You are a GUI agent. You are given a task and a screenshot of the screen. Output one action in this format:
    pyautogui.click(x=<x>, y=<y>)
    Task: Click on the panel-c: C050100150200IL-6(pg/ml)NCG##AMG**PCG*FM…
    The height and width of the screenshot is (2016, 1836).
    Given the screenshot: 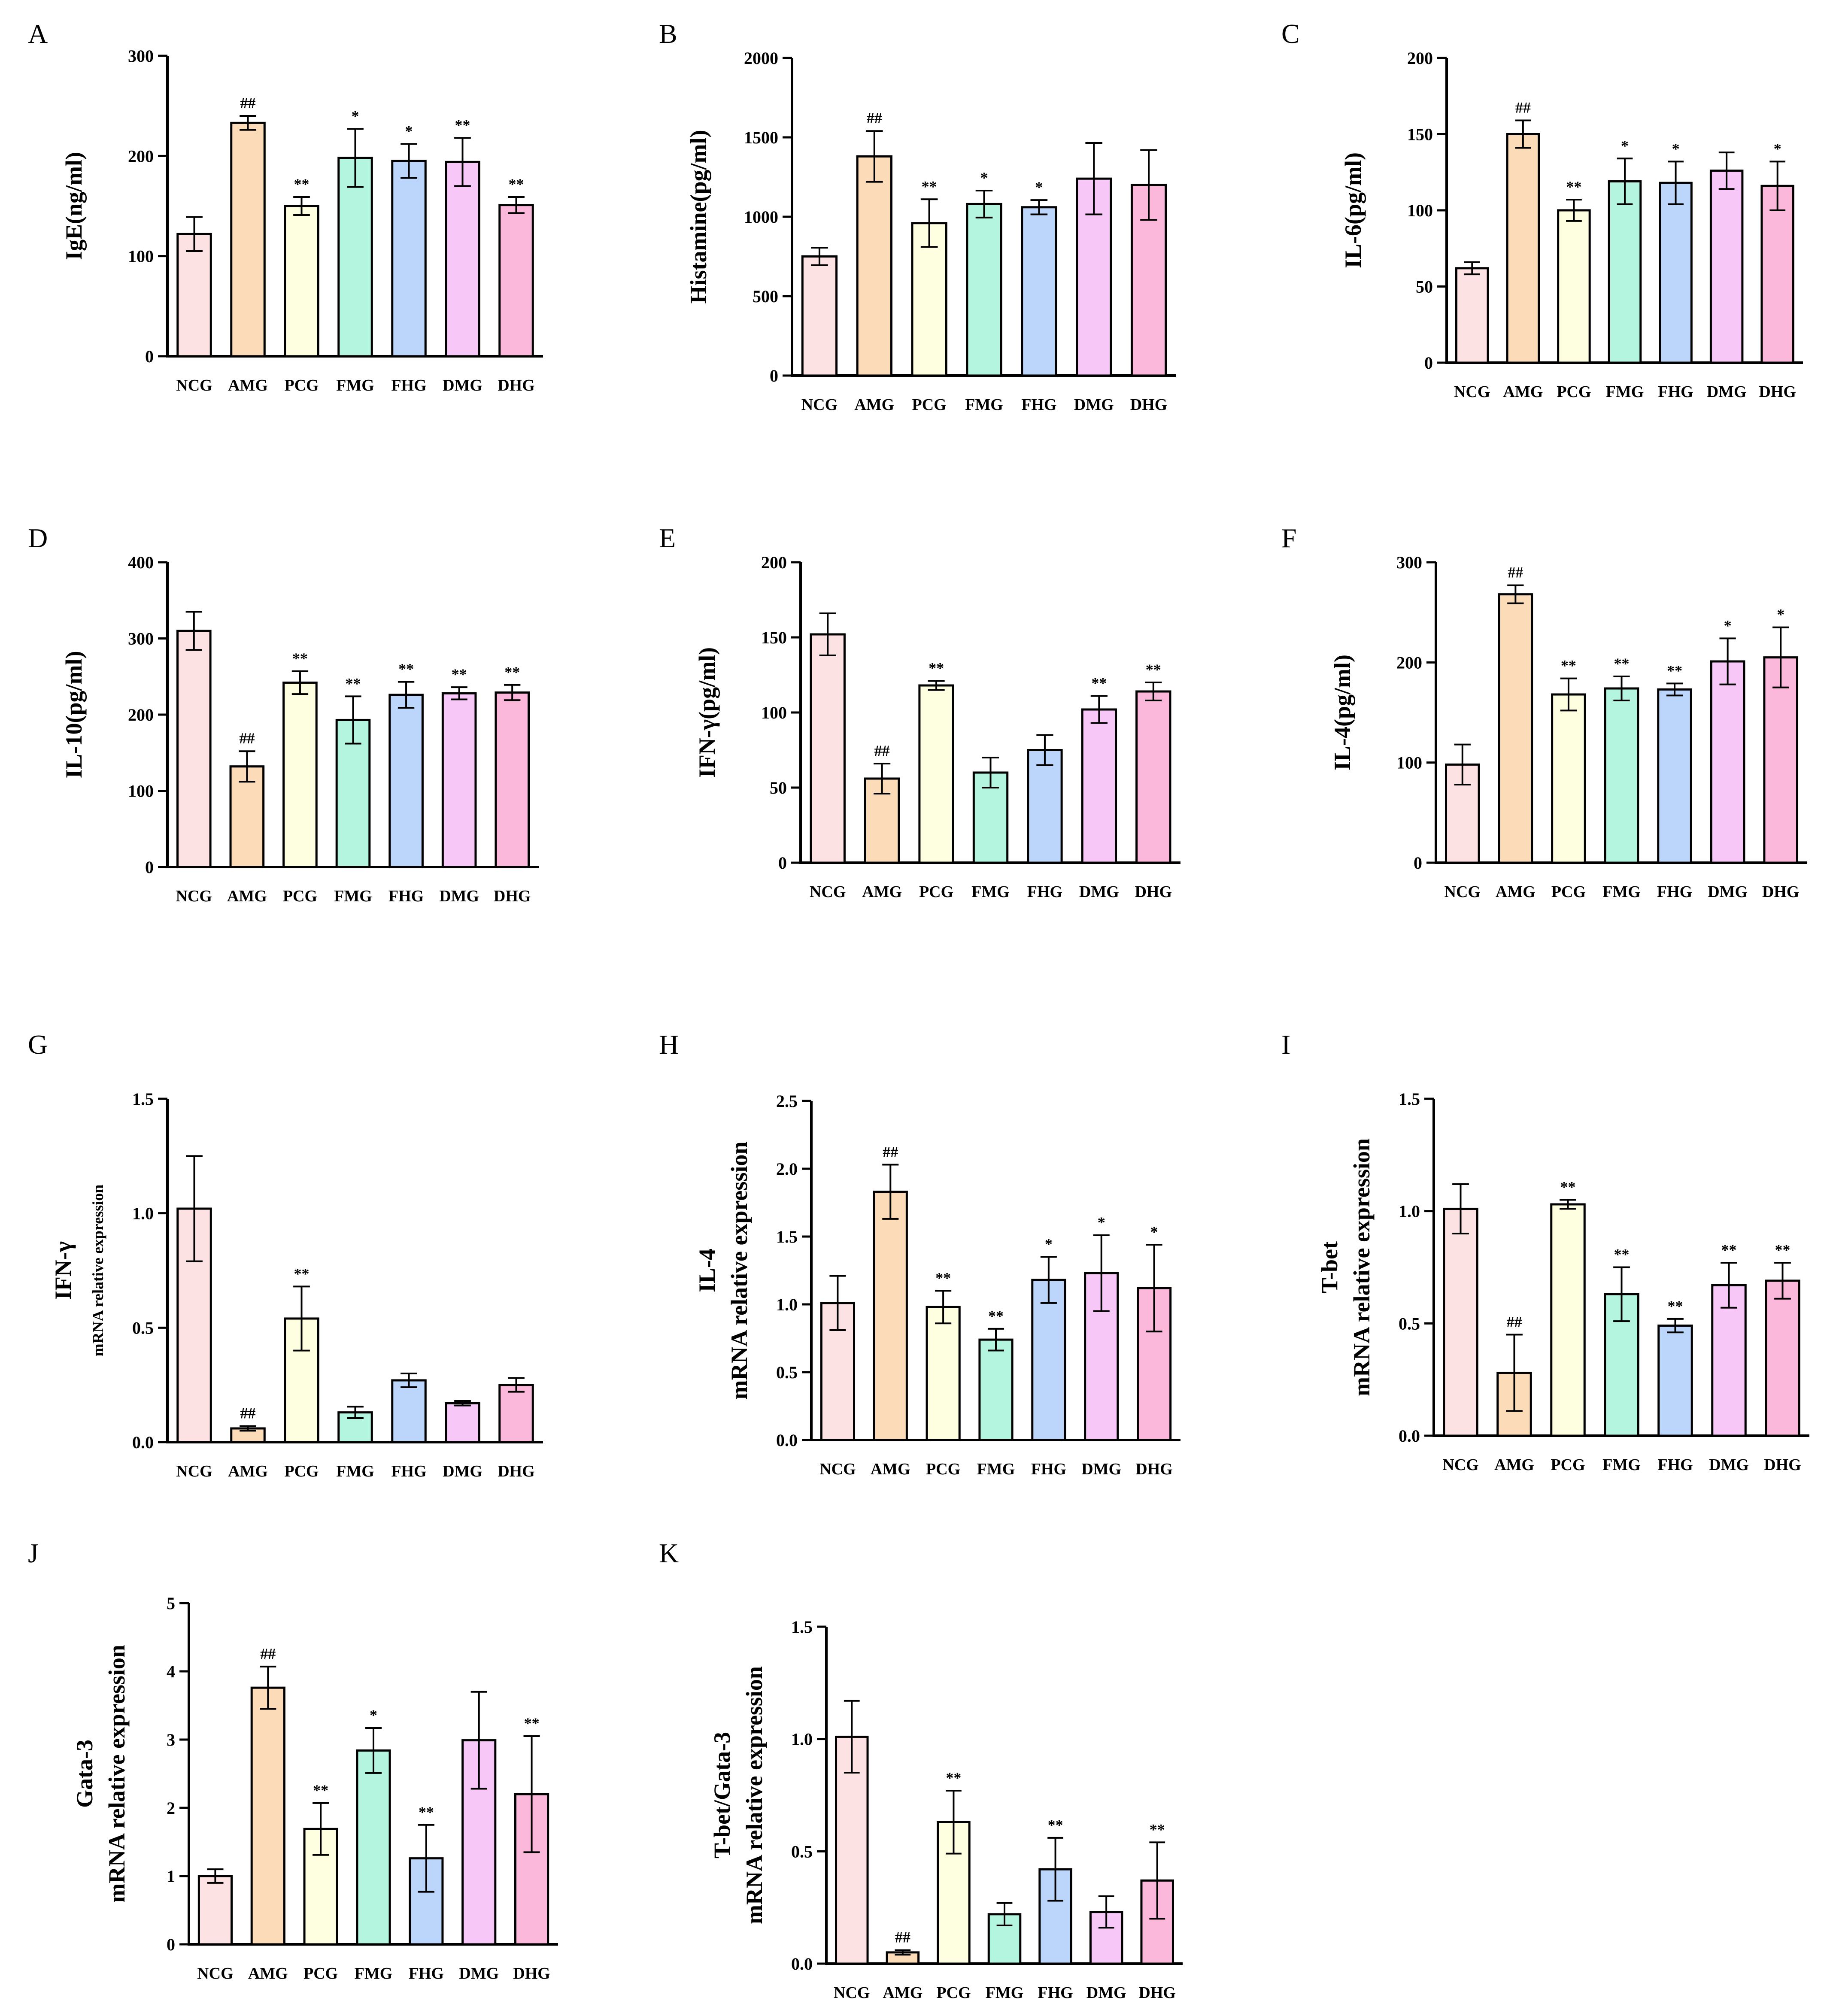 What is the action you would take?
    pyautogui.click(x=1542, y=209)
    